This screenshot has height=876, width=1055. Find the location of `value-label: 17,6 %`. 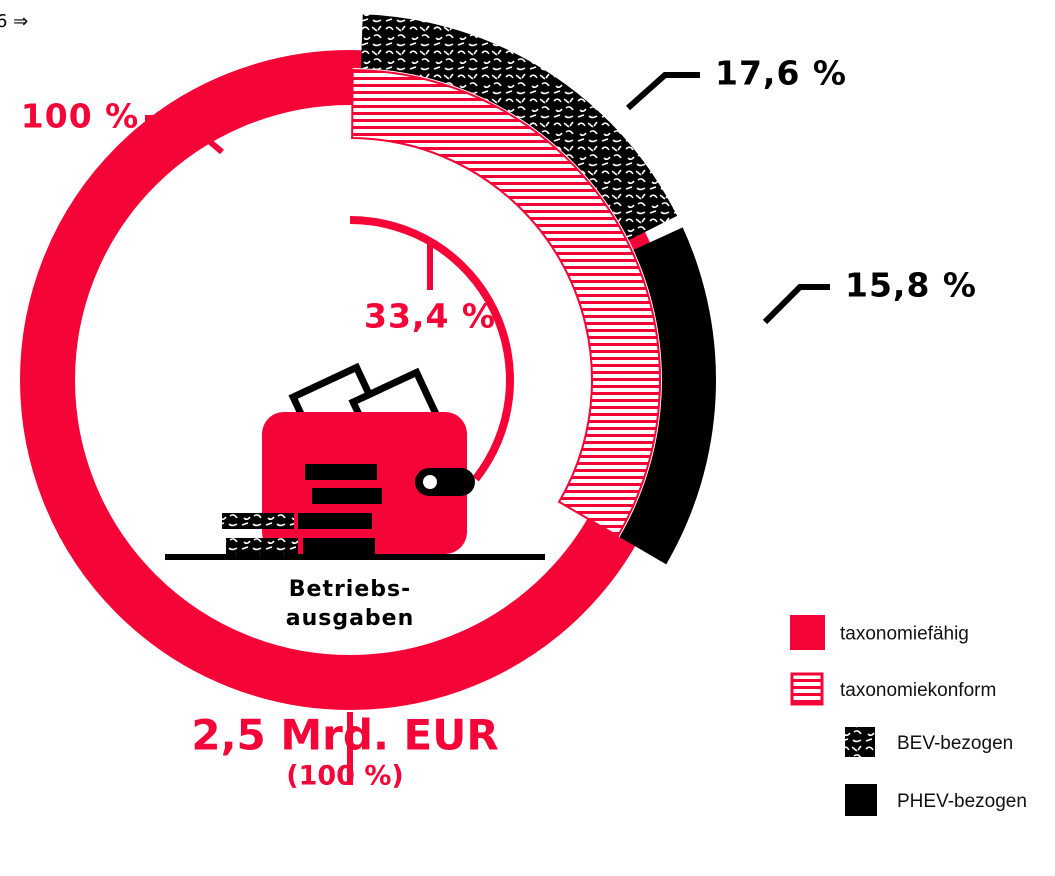

value-label: 17,6 % is located at coordinates (781, 73).